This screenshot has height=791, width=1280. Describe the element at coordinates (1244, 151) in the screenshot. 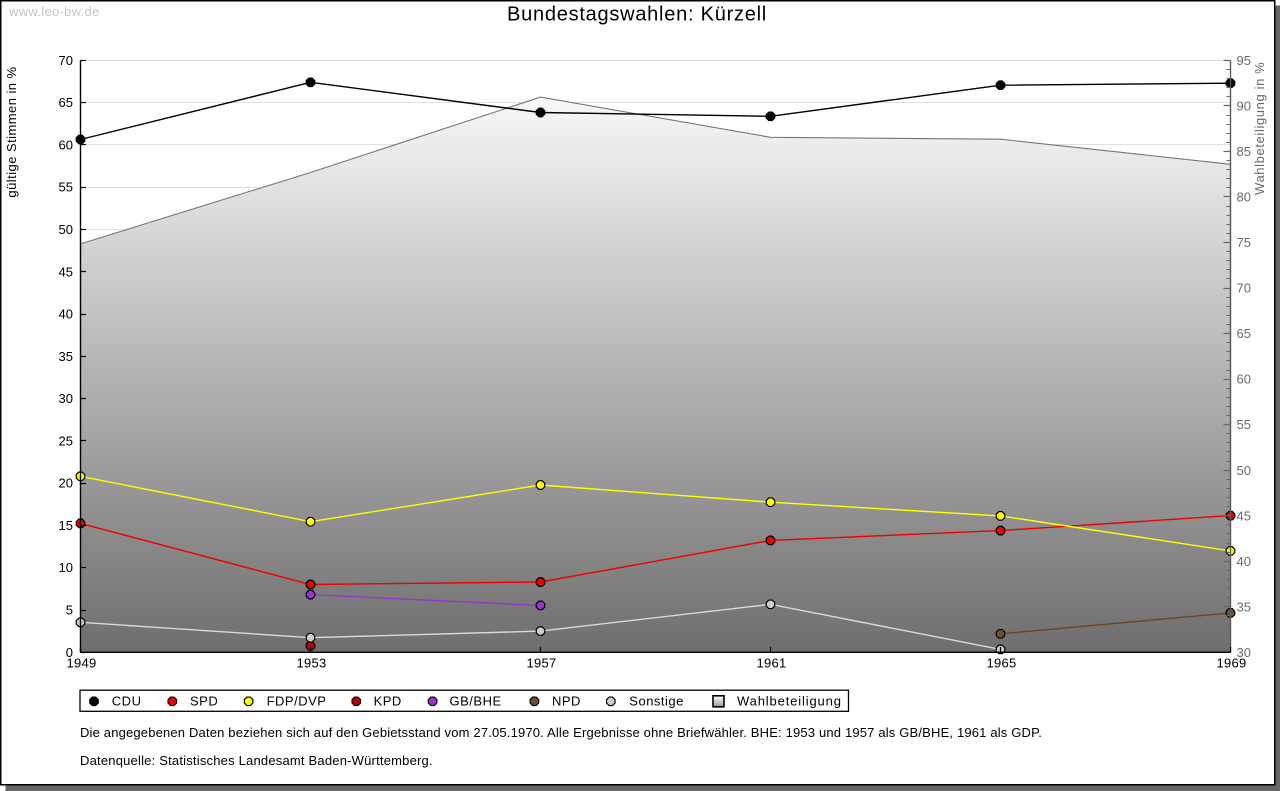

I see `svg-text: 85` at that location.